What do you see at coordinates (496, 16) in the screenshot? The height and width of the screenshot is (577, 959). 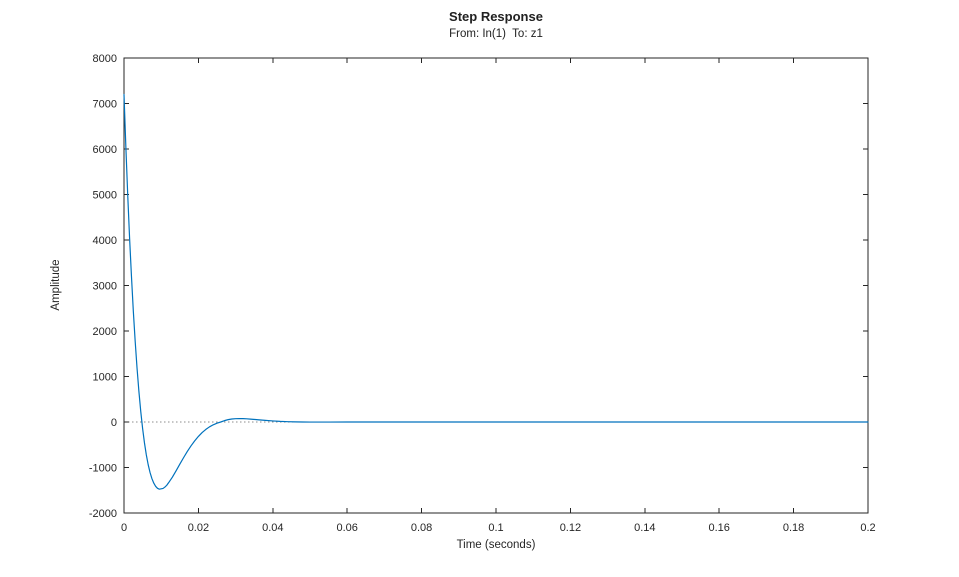 I see `chart-title: Step Response` at bounding box center [496, 16].